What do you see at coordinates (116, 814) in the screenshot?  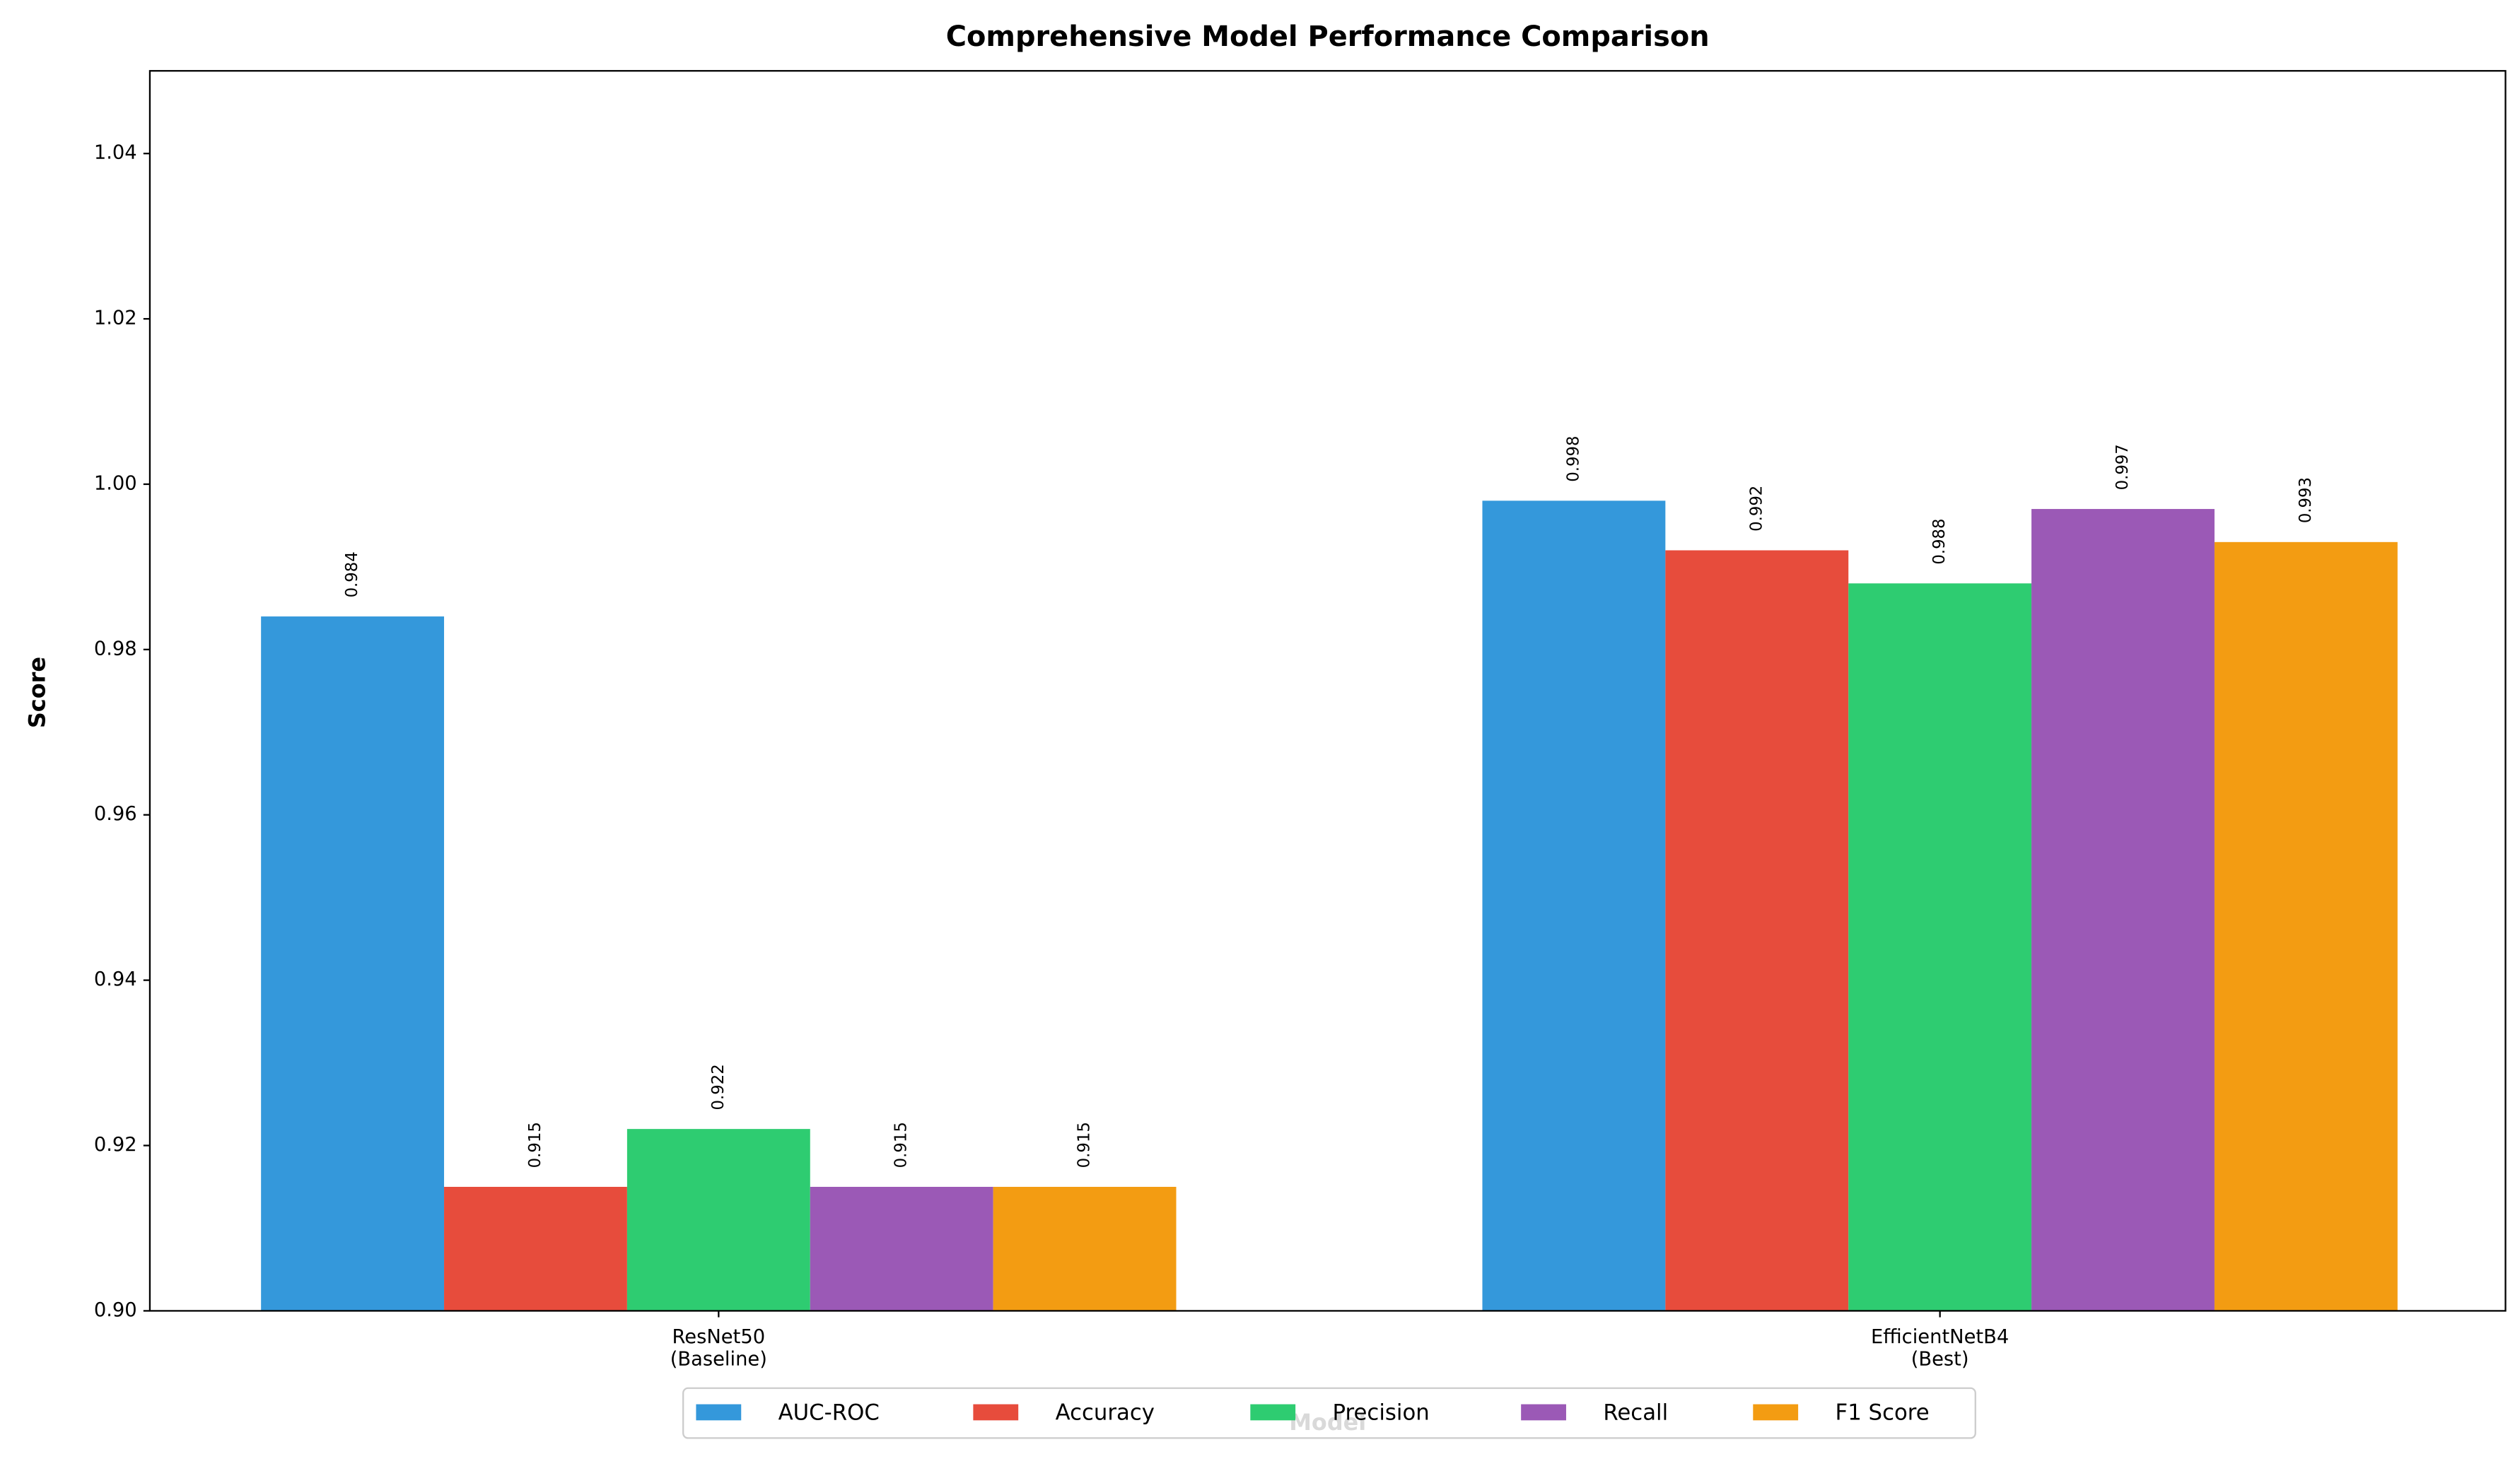 I see `y-tick-label: 0.96` at bounding box center [116, 814].